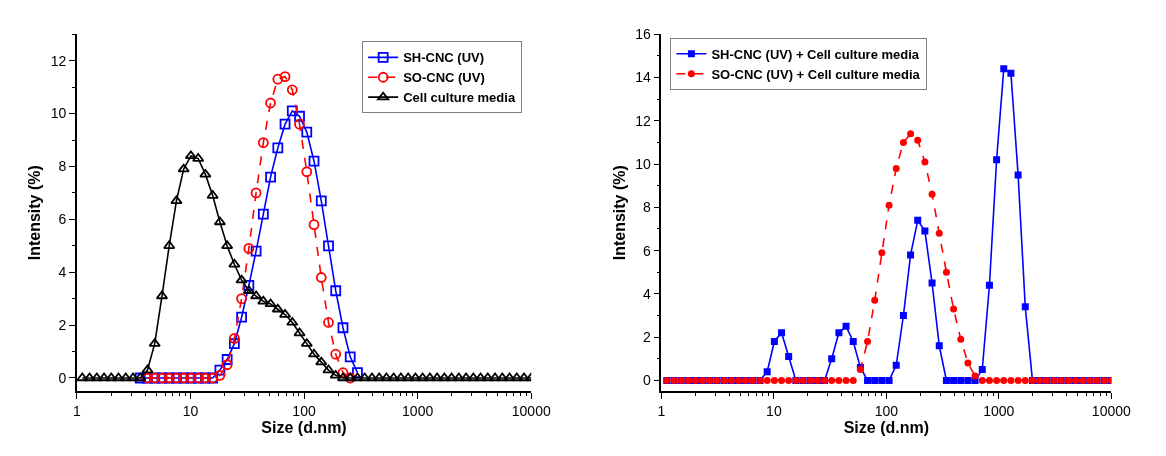 The height and width of the screenshot is (456, 1166). I want to click on y-tick-label: 16, so click(643, 34).